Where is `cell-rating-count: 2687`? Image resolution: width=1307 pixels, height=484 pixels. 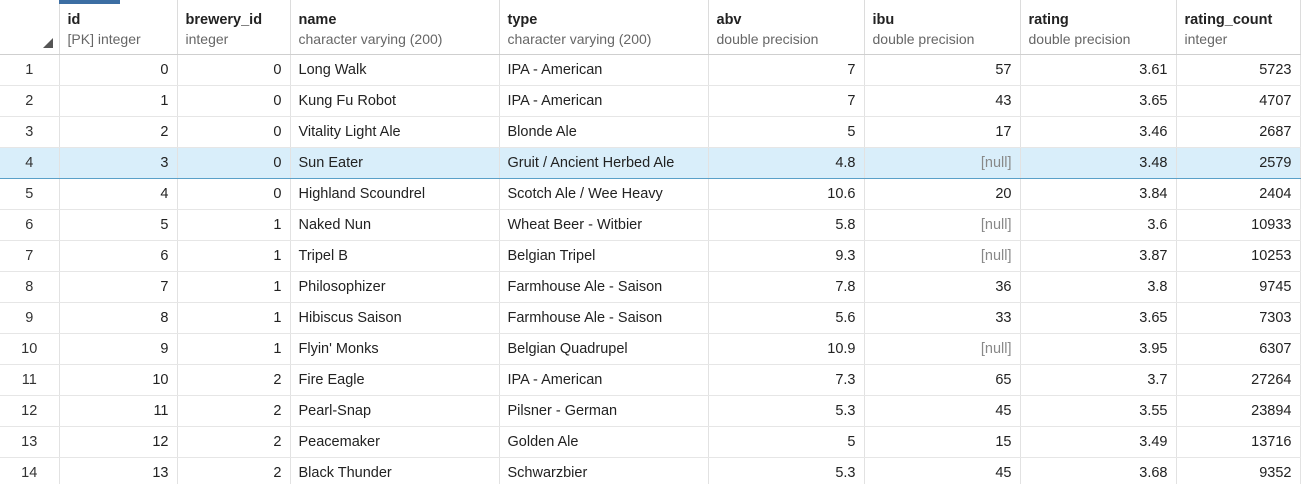
cell-rating-count: 2687 is located at coordinates (1238, 132).